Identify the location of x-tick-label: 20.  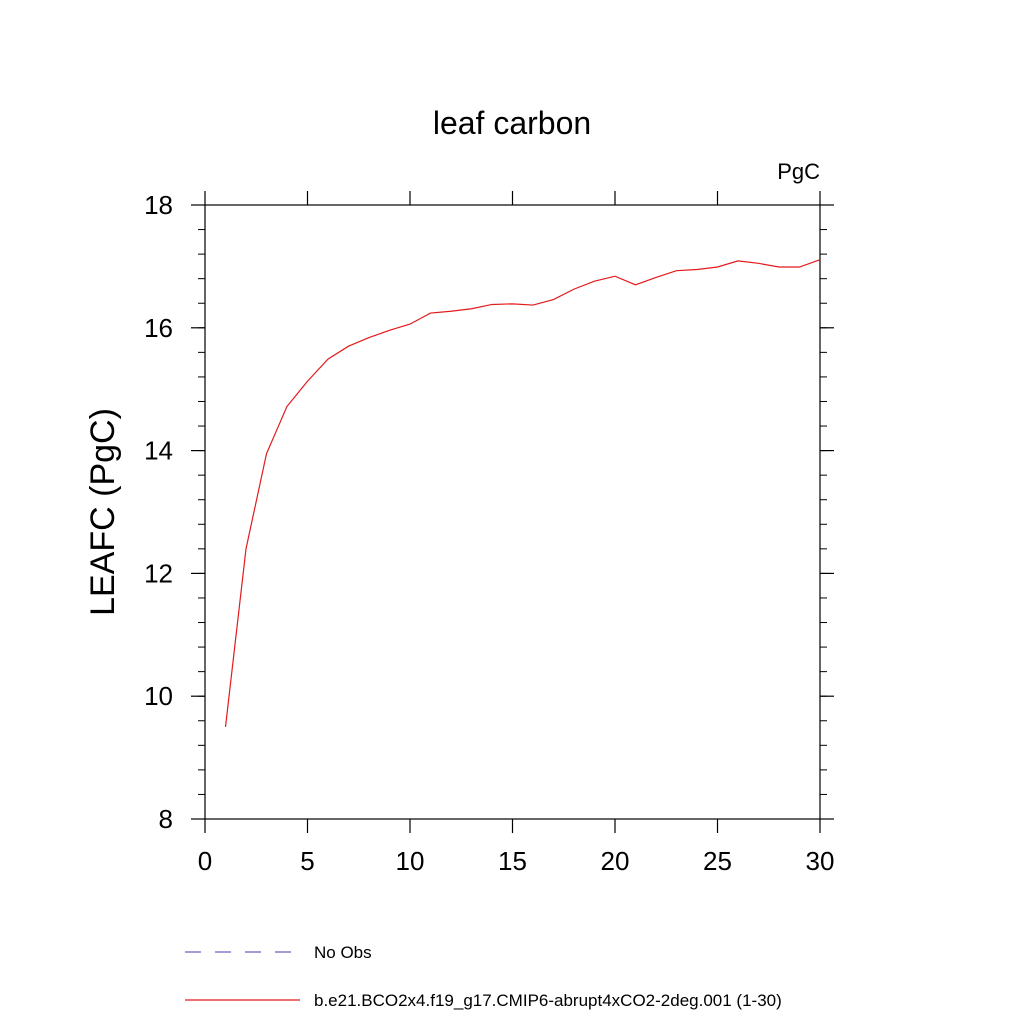
(615, 861).